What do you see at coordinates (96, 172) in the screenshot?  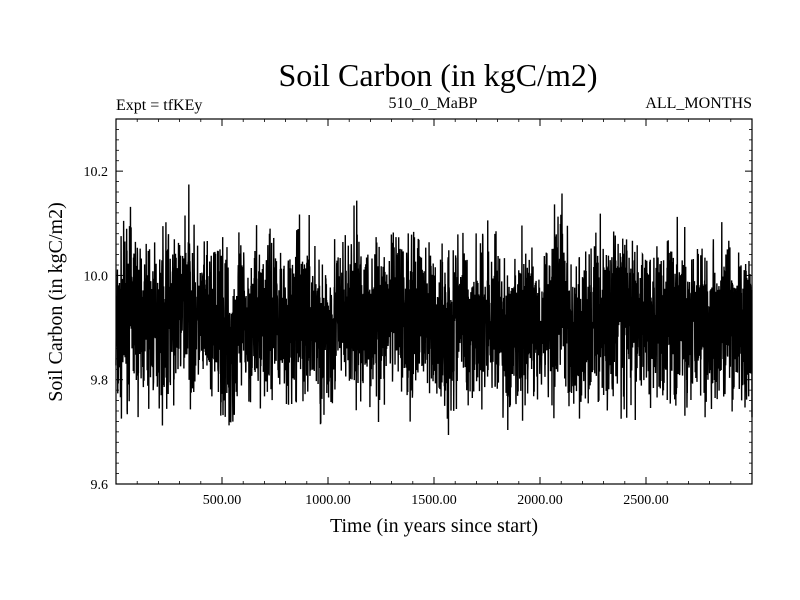 I see `y-tick-label: 10.2` at bounding box center [96, 172].